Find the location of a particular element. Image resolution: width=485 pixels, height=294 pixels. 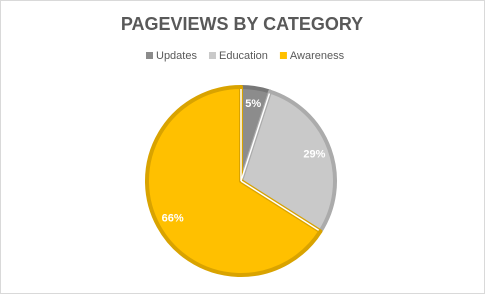

value-label: 29% is located at coordinates (314, 154).